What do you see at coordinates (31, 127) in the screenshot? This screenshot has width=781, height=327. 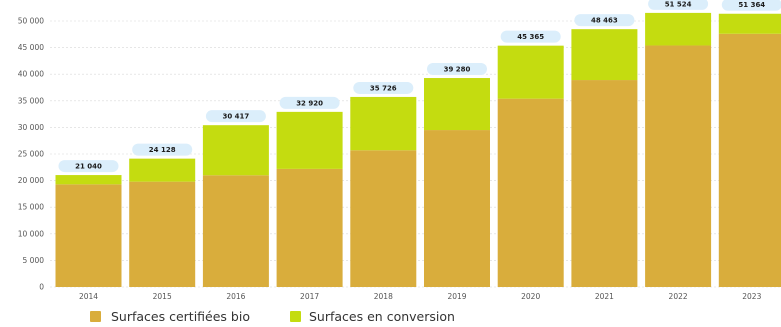 I see `y-tick-label: 30 000` at bounding box center [31, 127].